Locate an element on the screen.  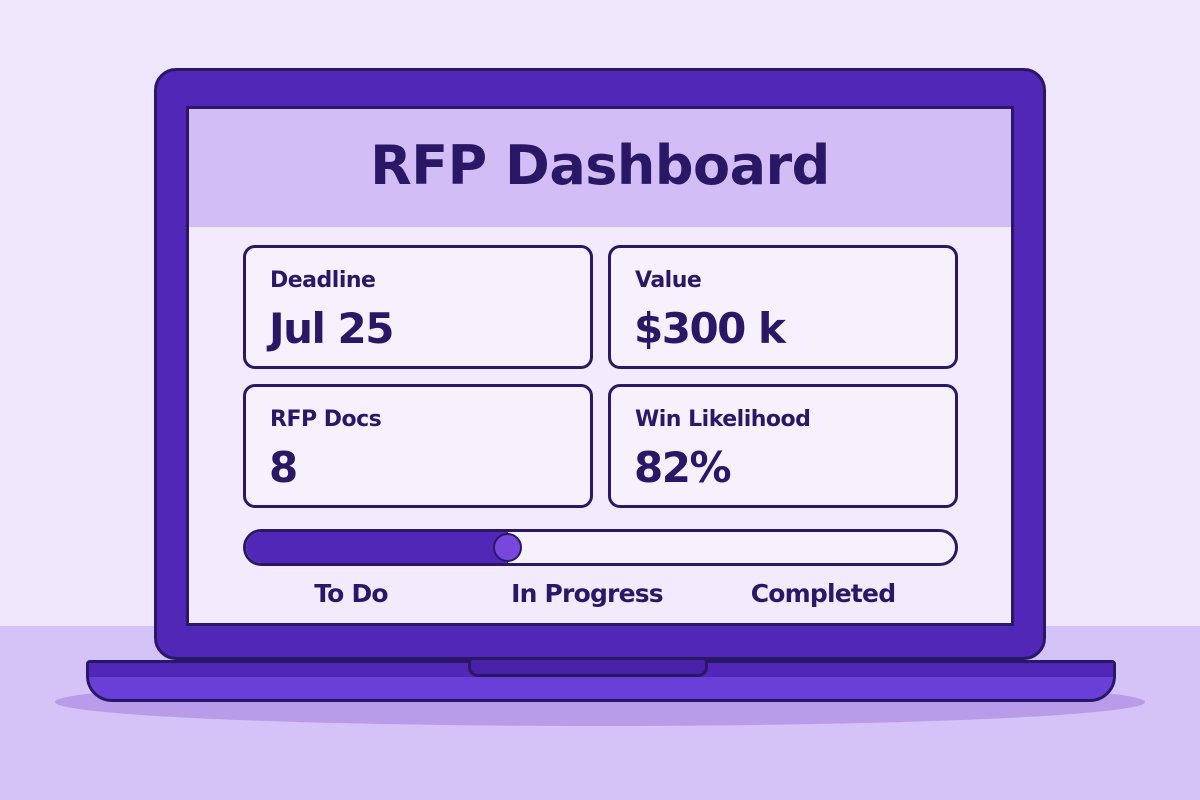
win-likelihood-label: Win Likelihood is located at coordinates (723, 419).